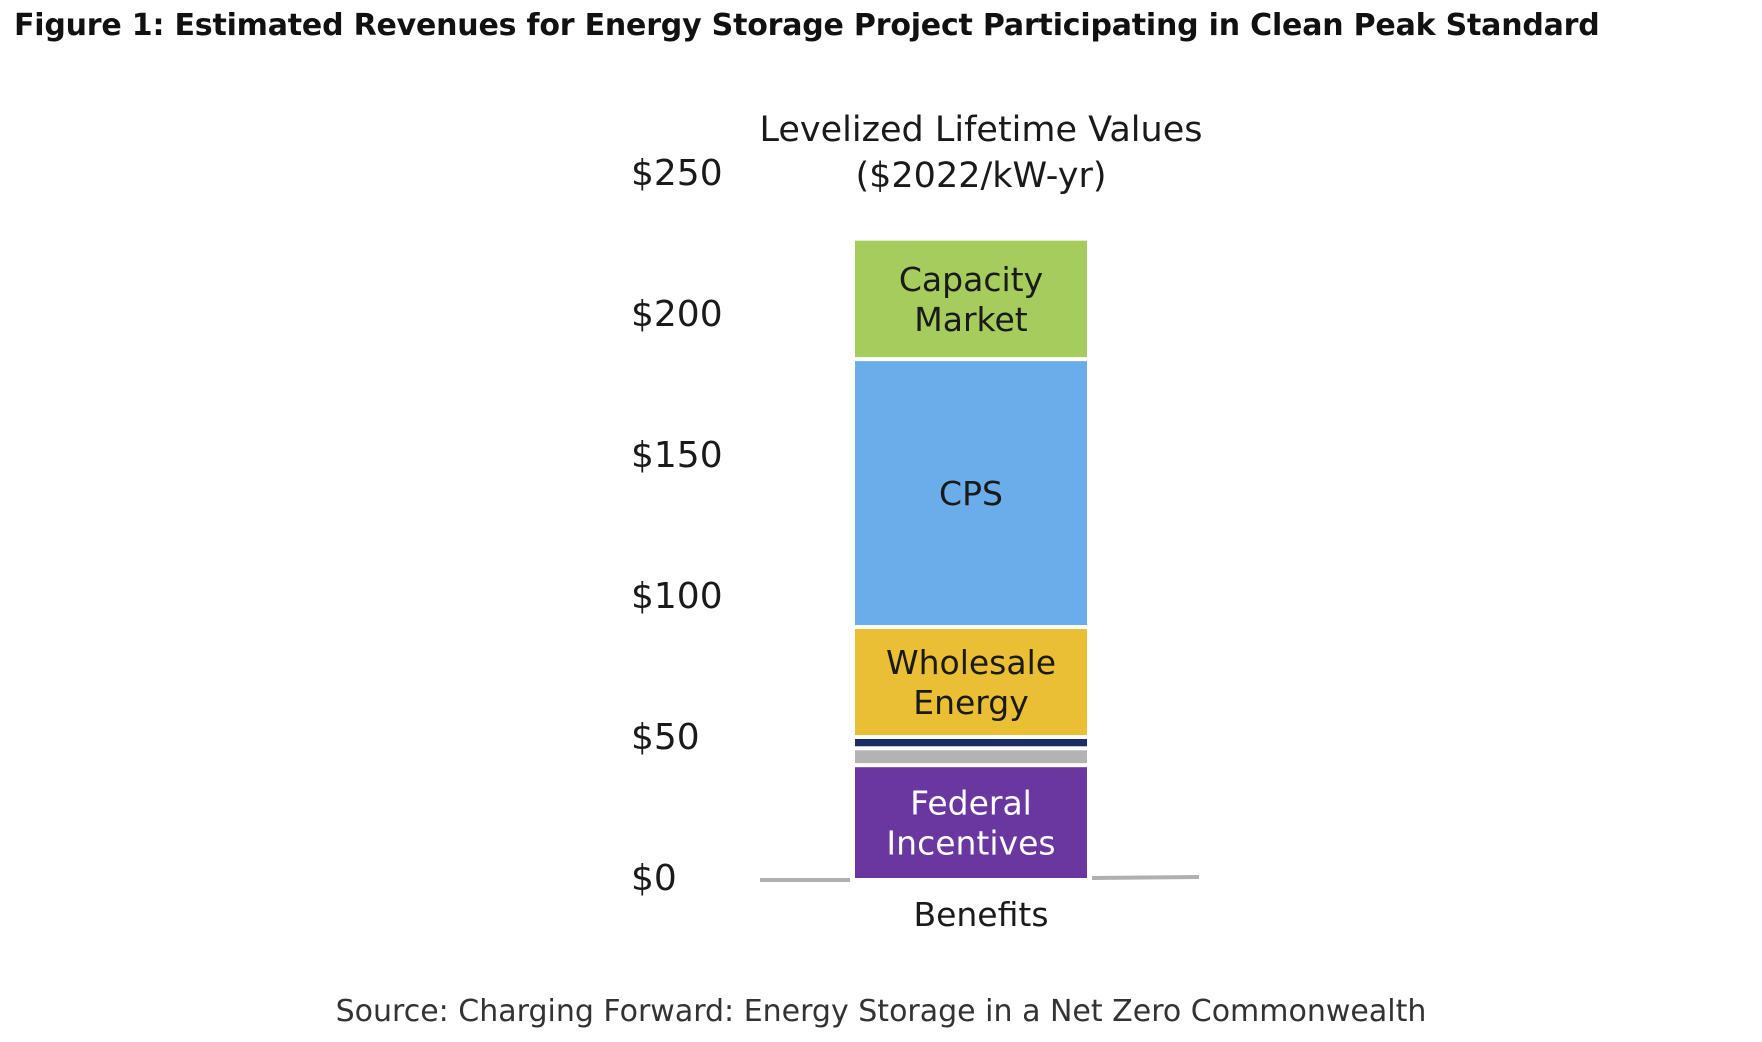 The width and height of the screenshot is (1762, 1042). I want to click on segment-label-cps: CPS, so click(971, 493).